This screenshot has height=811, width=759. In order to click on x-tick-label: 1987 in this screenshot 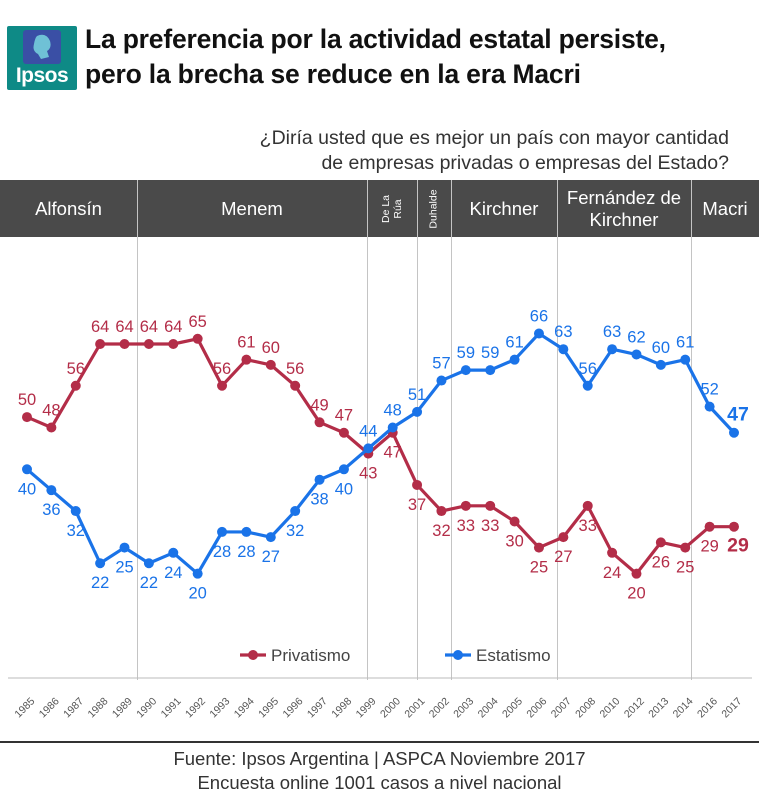, I will do `click(73, 707)`.